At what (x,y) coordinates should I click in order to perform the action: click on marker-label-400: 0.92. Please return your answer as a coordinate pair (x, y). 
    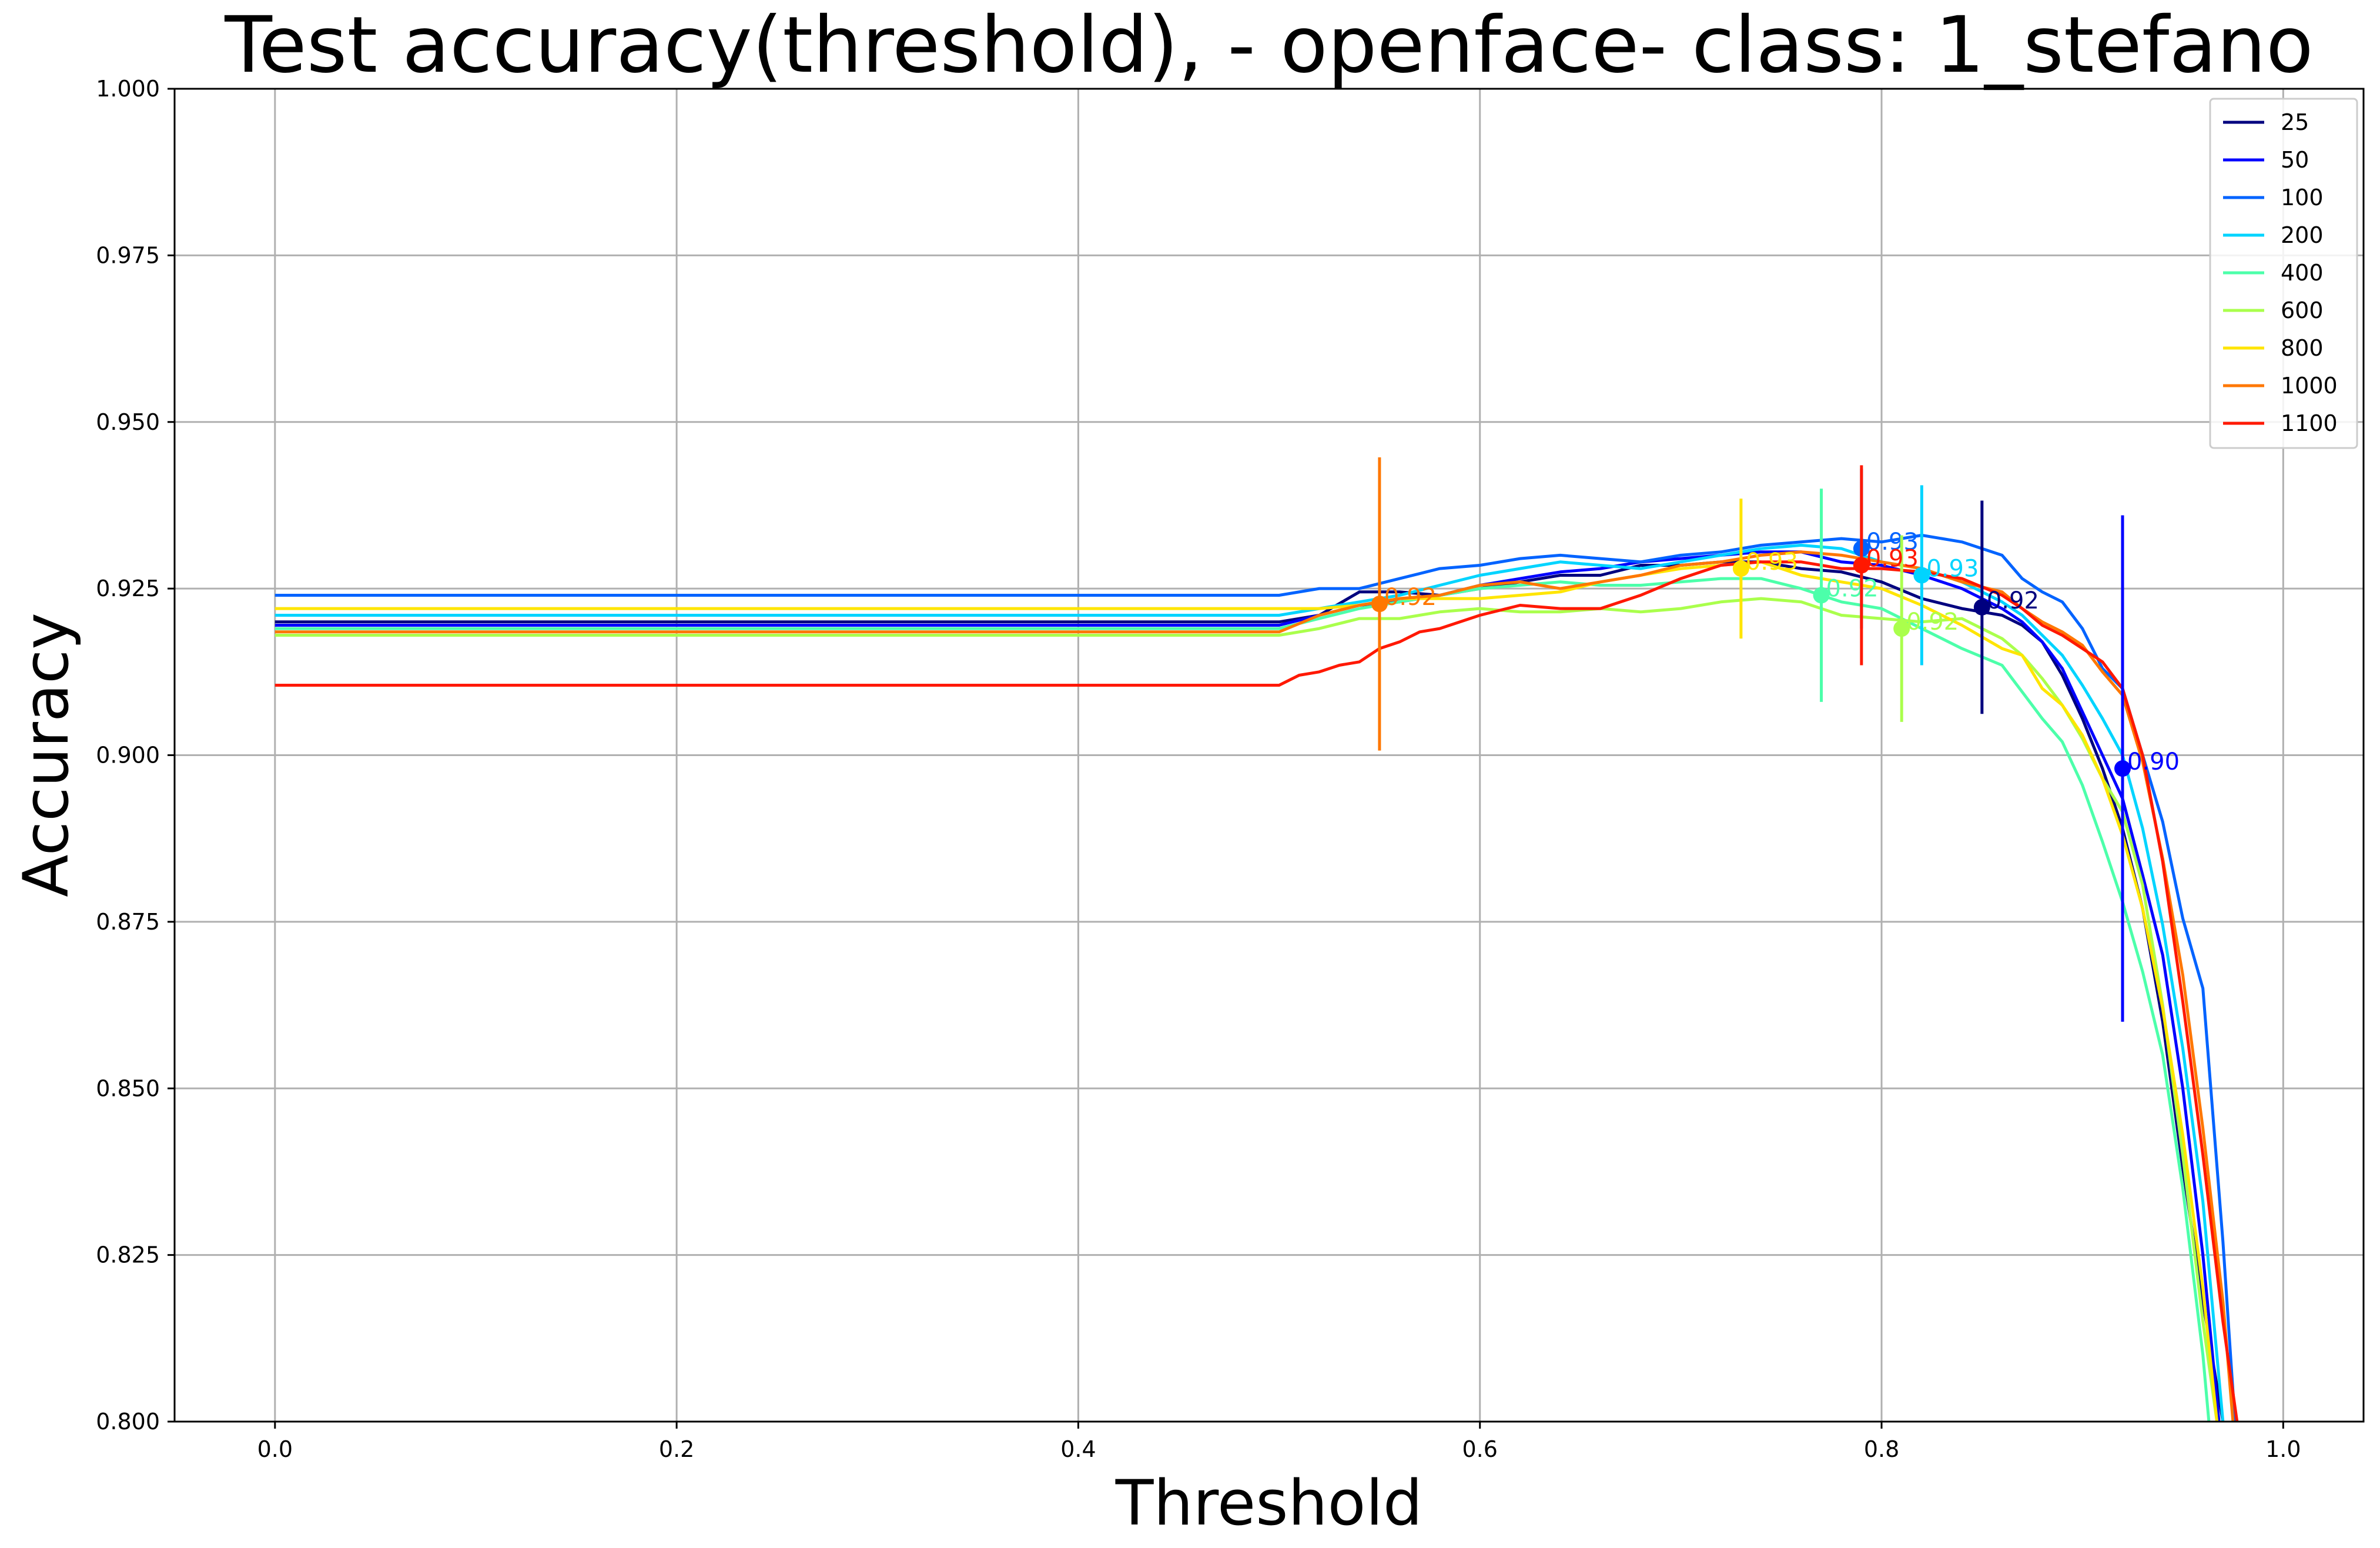
    Looking at the image, I should click on (1852, 588).